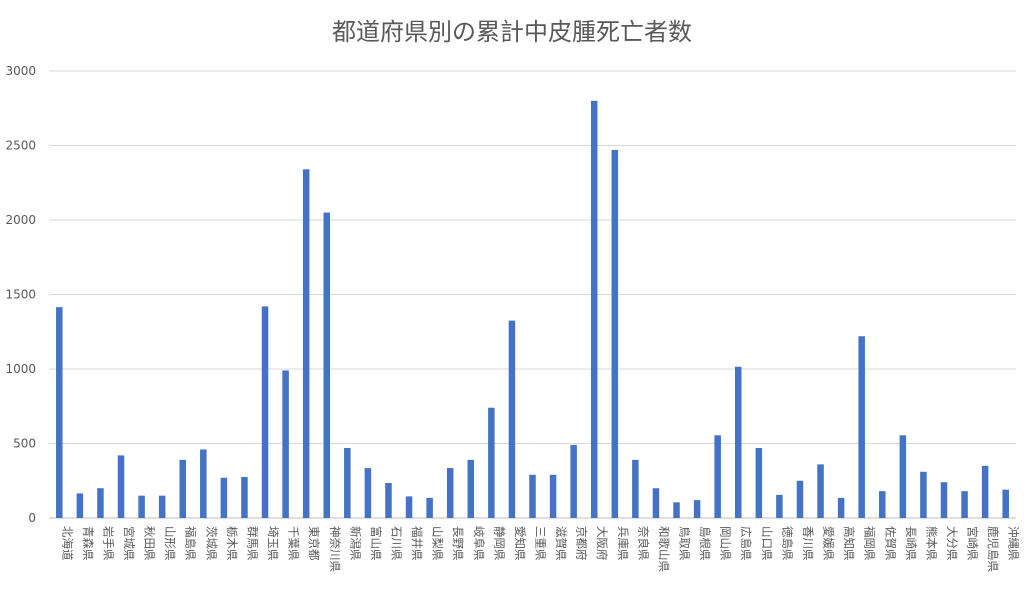 The width and height of the screenshot is (1024, 592). What do you see at coordinates (746, 543) in the screenshot?
I see `x-tick-label: 広島県` at bounding box center [746, 543].